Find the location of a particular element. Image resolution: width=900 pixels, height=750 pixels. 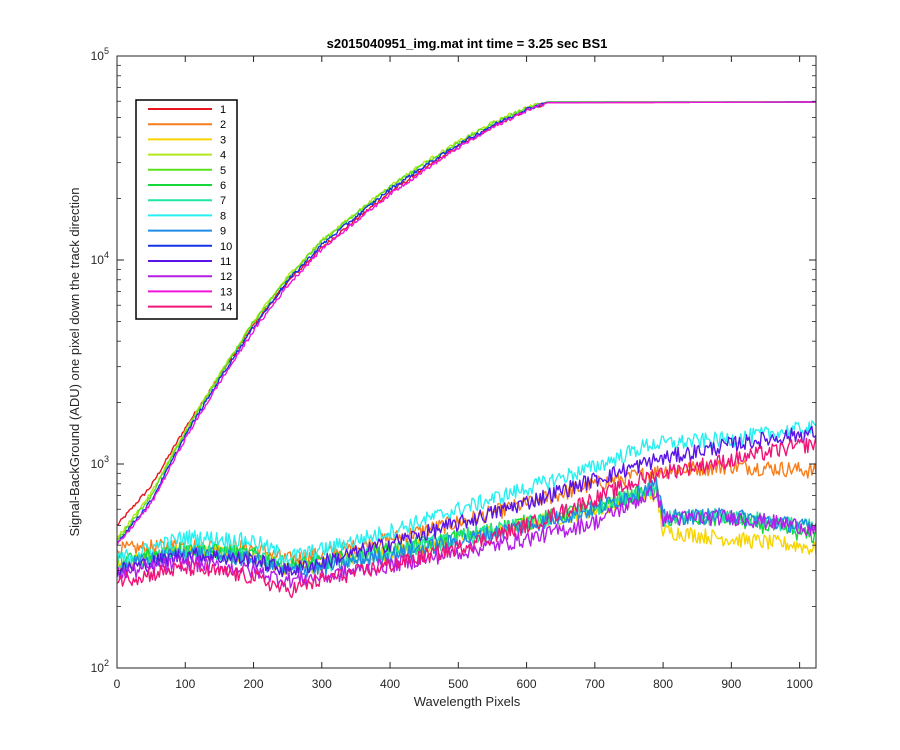

x-axis-label: Wavelength Pixels is located at coordinates (467, 701).